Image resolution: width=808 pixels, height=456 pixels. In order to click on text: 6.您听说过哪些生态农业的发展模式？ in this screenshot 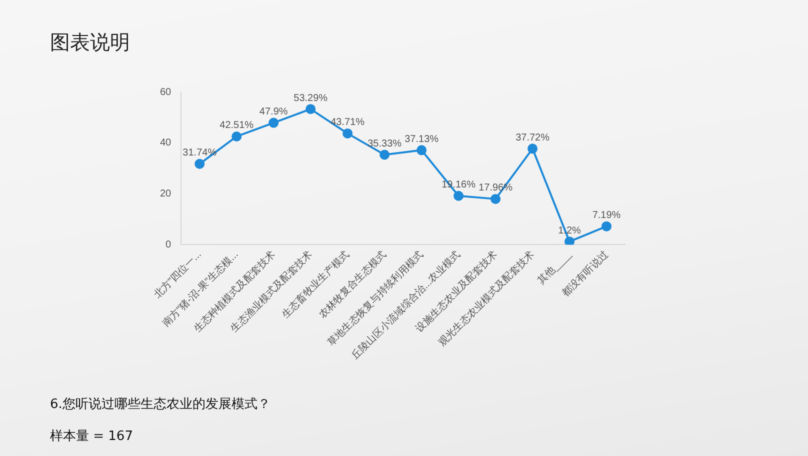, I will do `click(160, 405)`.